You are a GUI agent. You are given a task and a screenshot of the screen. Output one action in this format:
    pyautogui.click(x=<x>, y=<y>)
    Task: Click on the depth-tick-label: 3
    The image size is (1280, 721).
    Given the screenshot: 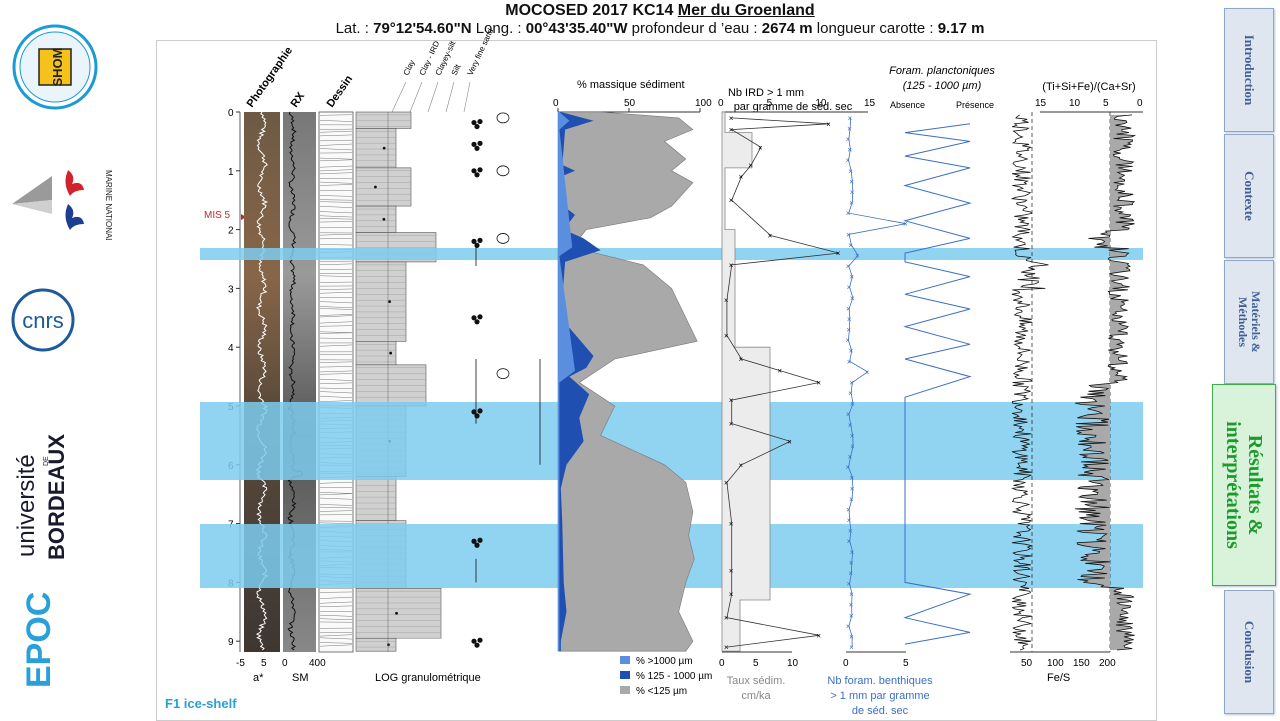 What is the action you would take?
    pyautogui.click(x=231, y=289)
    